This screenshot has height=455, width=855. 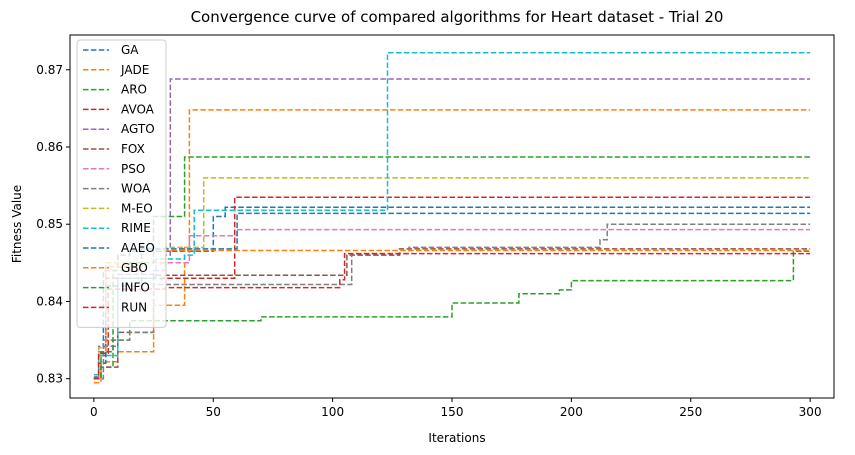 I want to click on legend-label: PSO, so click(x=133, y=169).